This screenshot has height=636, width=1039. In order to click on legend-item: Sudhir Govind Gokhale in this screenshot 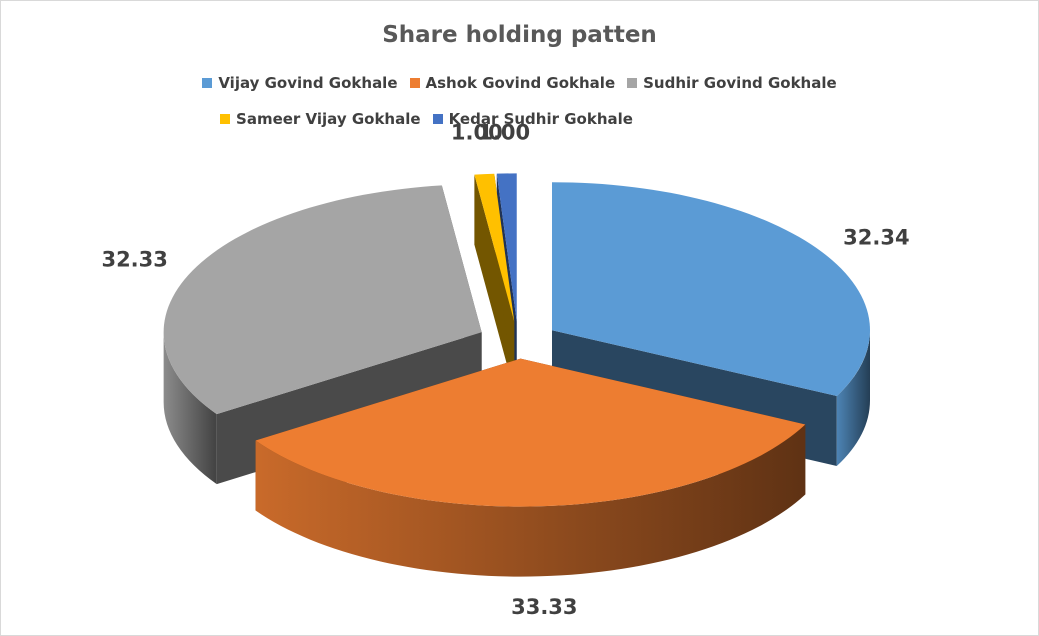, I will do `click(732, 83)`.